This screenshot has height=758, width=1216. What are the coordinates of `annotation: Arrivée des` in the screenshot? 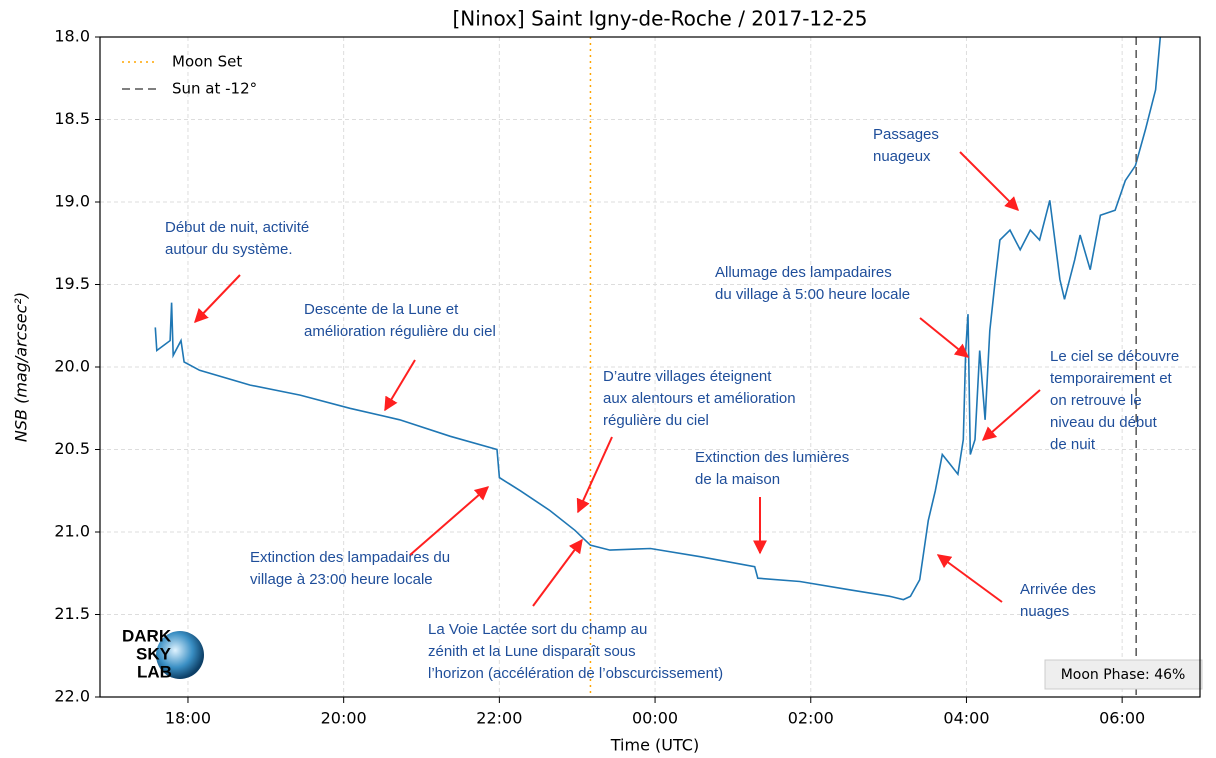 It's located at (1058, 589).